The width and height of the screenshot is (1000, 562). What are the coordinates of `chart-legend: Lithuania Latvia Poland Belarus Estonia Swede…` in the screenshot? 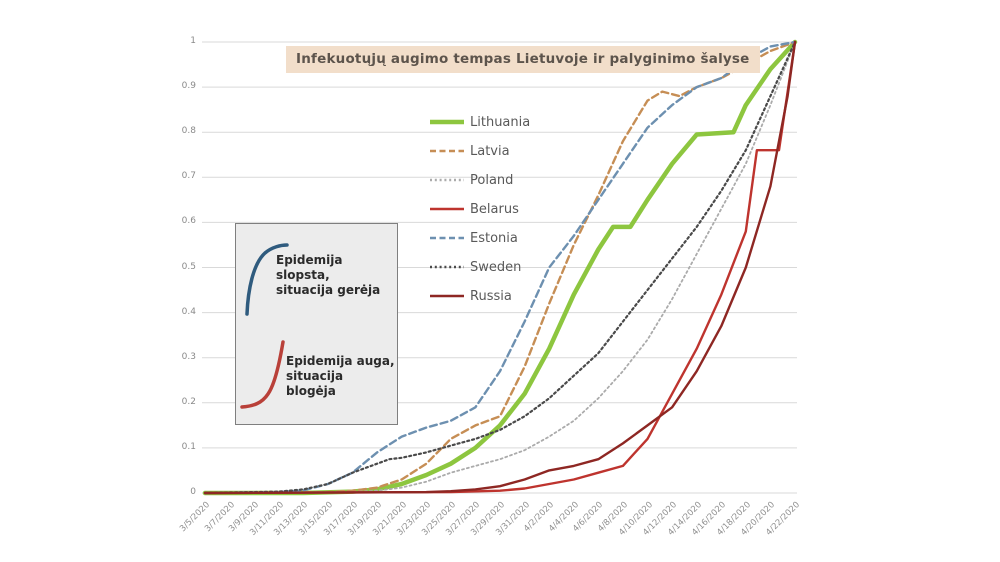 It's located at (479, 209).